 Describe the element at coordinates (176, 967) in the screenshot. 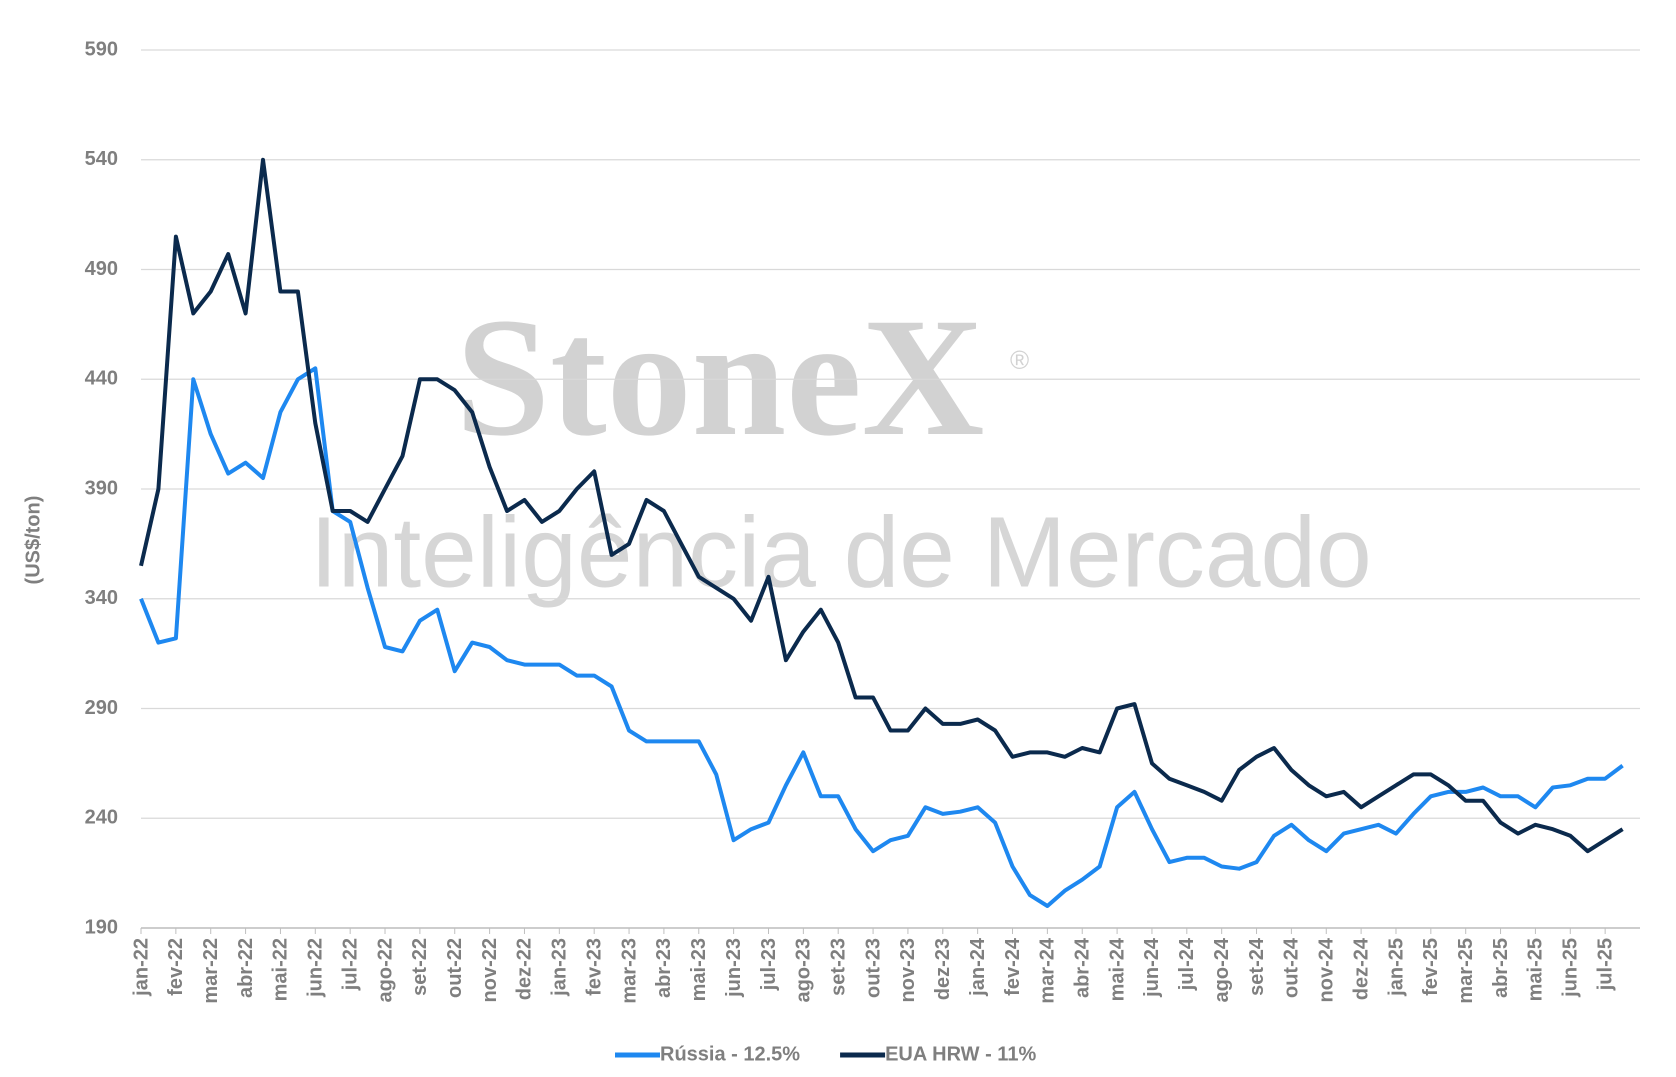

I see `x-tick-label: fev-22` at that location.